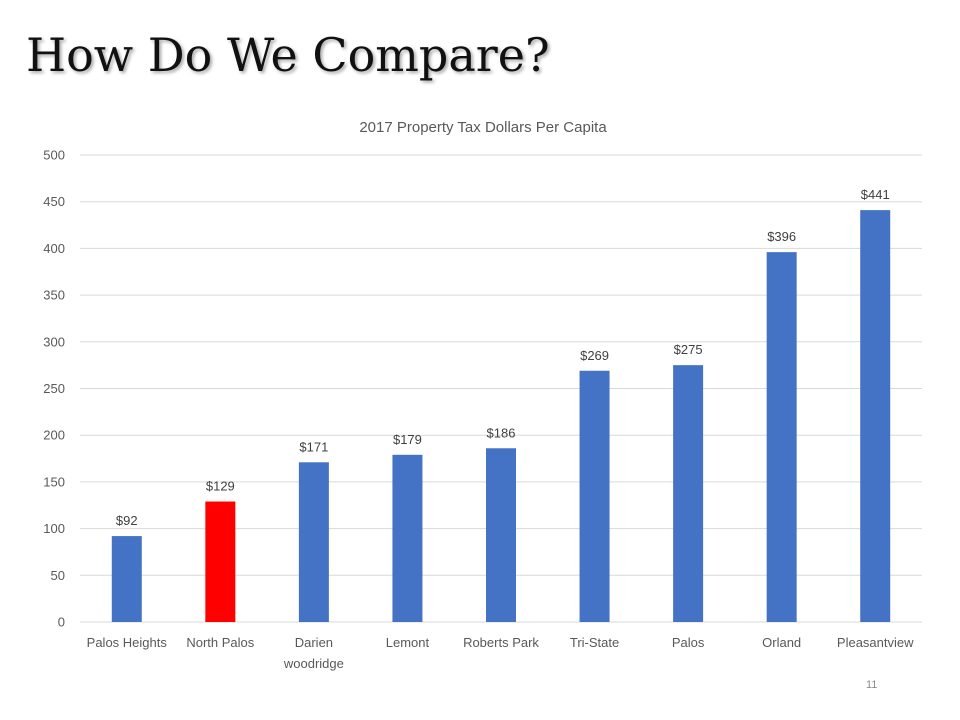 This screenshot has height=720, width=960. I want to click on y-tick-label-300: 300, so click(54, 341).